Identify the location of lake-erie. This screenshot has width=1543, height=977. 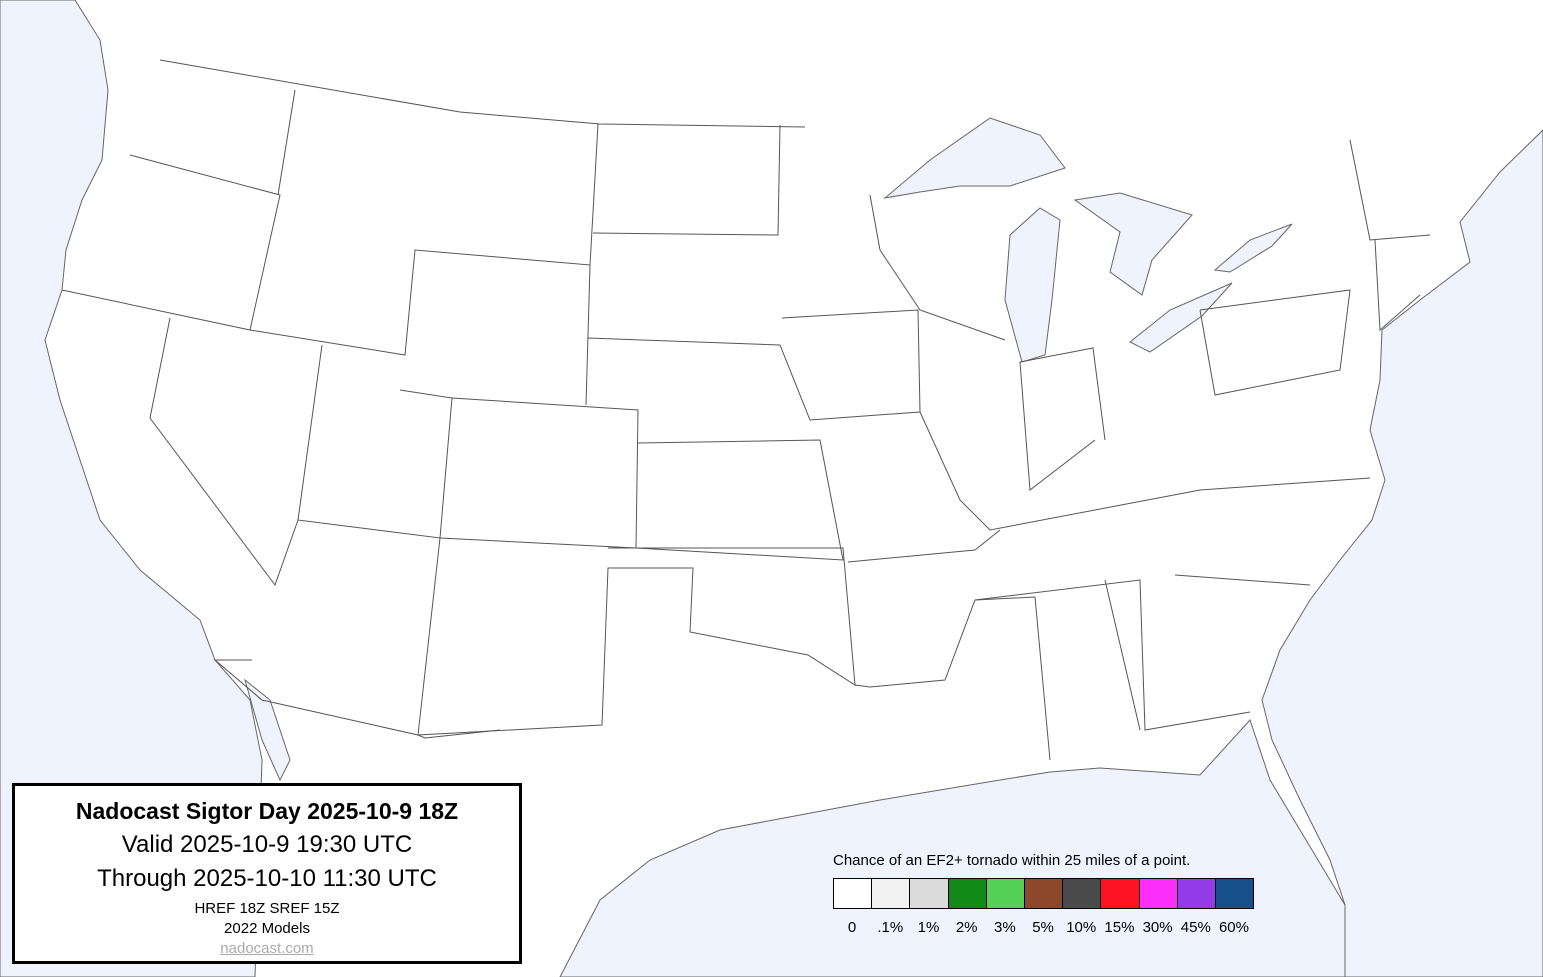
(1181, 317).